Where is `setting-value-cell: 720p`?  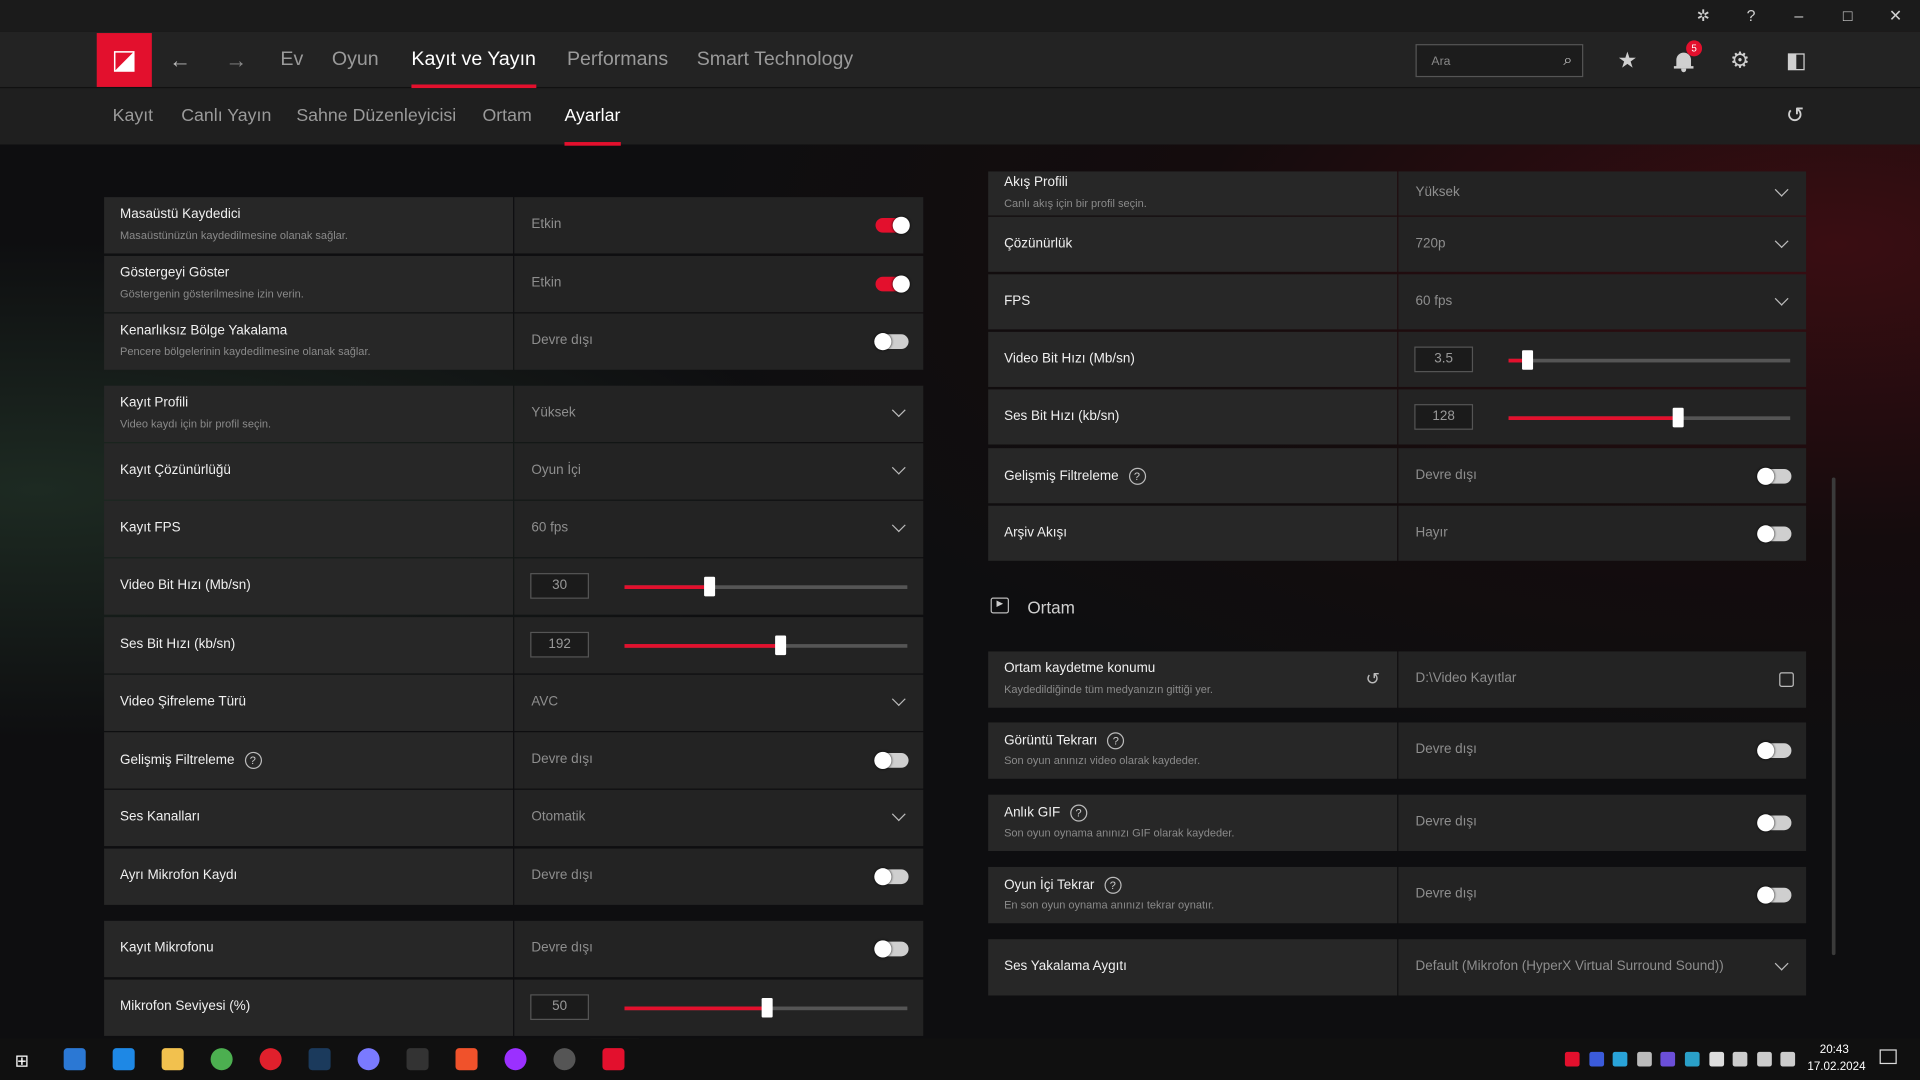
setting-value-cell: 720p is located at coordinates (1602, 244).